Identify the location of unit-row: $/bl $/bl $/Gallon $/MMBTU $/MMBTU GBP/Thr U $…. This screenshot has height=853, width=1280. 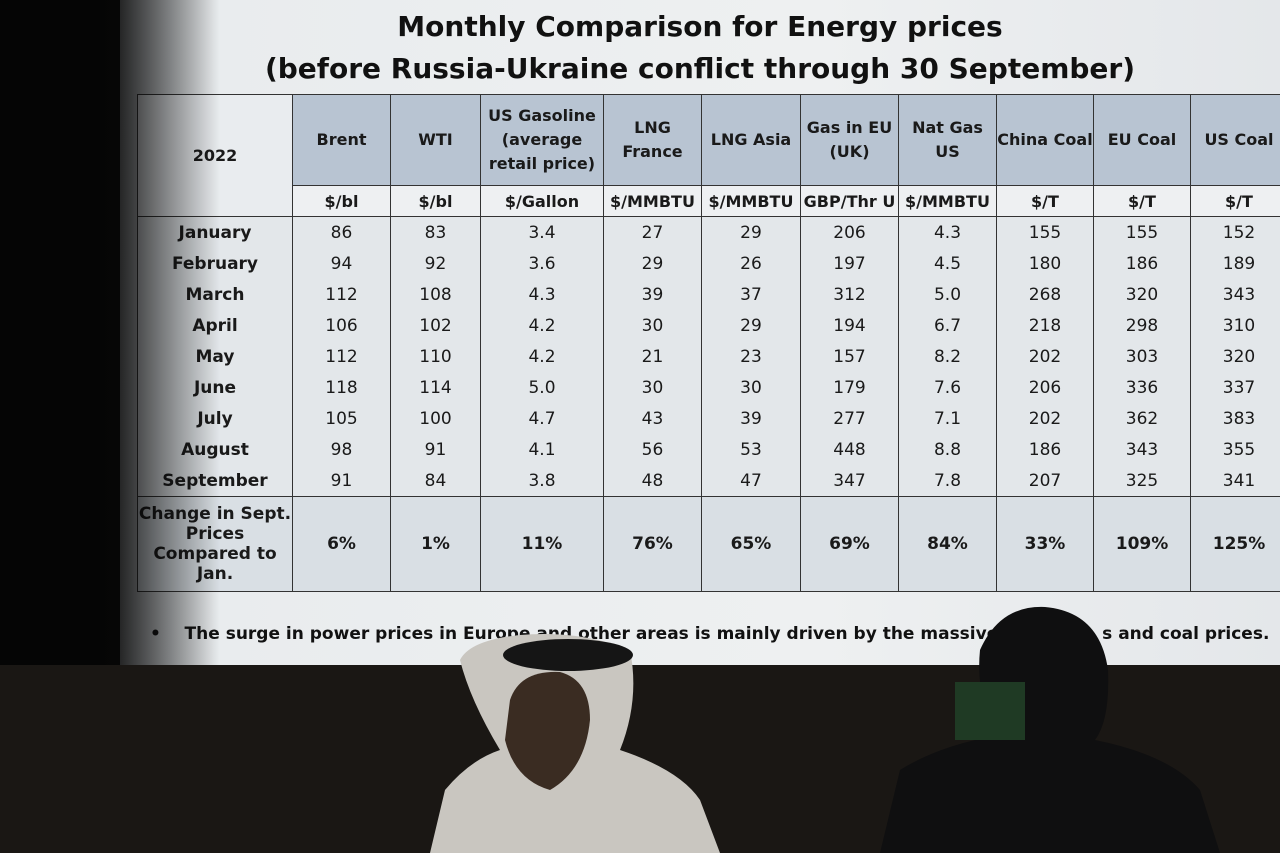
(709, 201).